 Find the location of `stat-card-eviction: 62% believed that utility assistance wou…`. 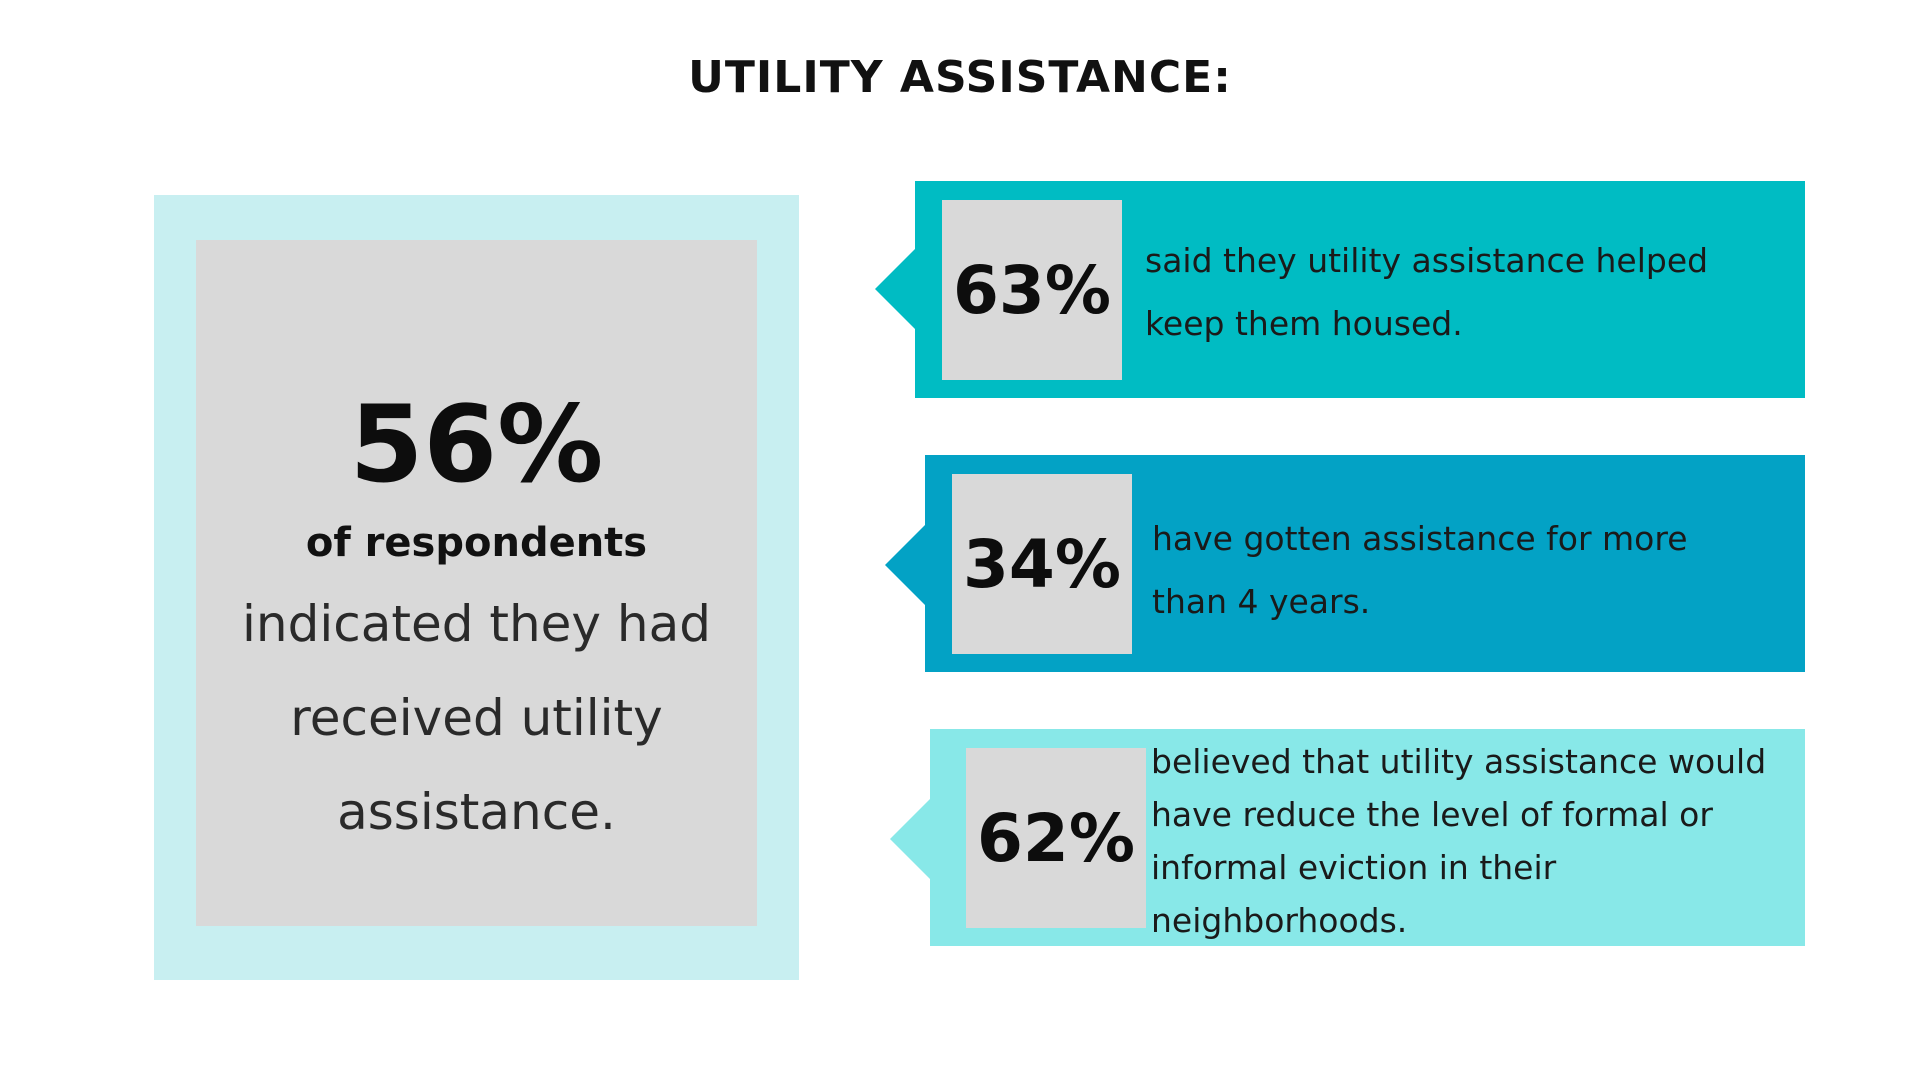

stat-card-eviction: 62% believed that utility assistance wou… is located at coordinates (1347, 837).